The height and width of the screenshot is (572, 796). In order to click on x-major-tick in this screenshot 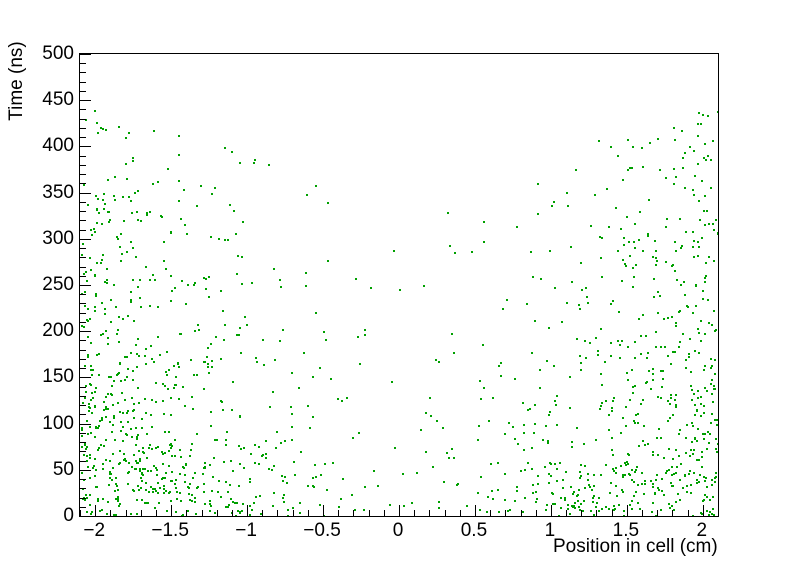, I will do `click(171, 510)`.